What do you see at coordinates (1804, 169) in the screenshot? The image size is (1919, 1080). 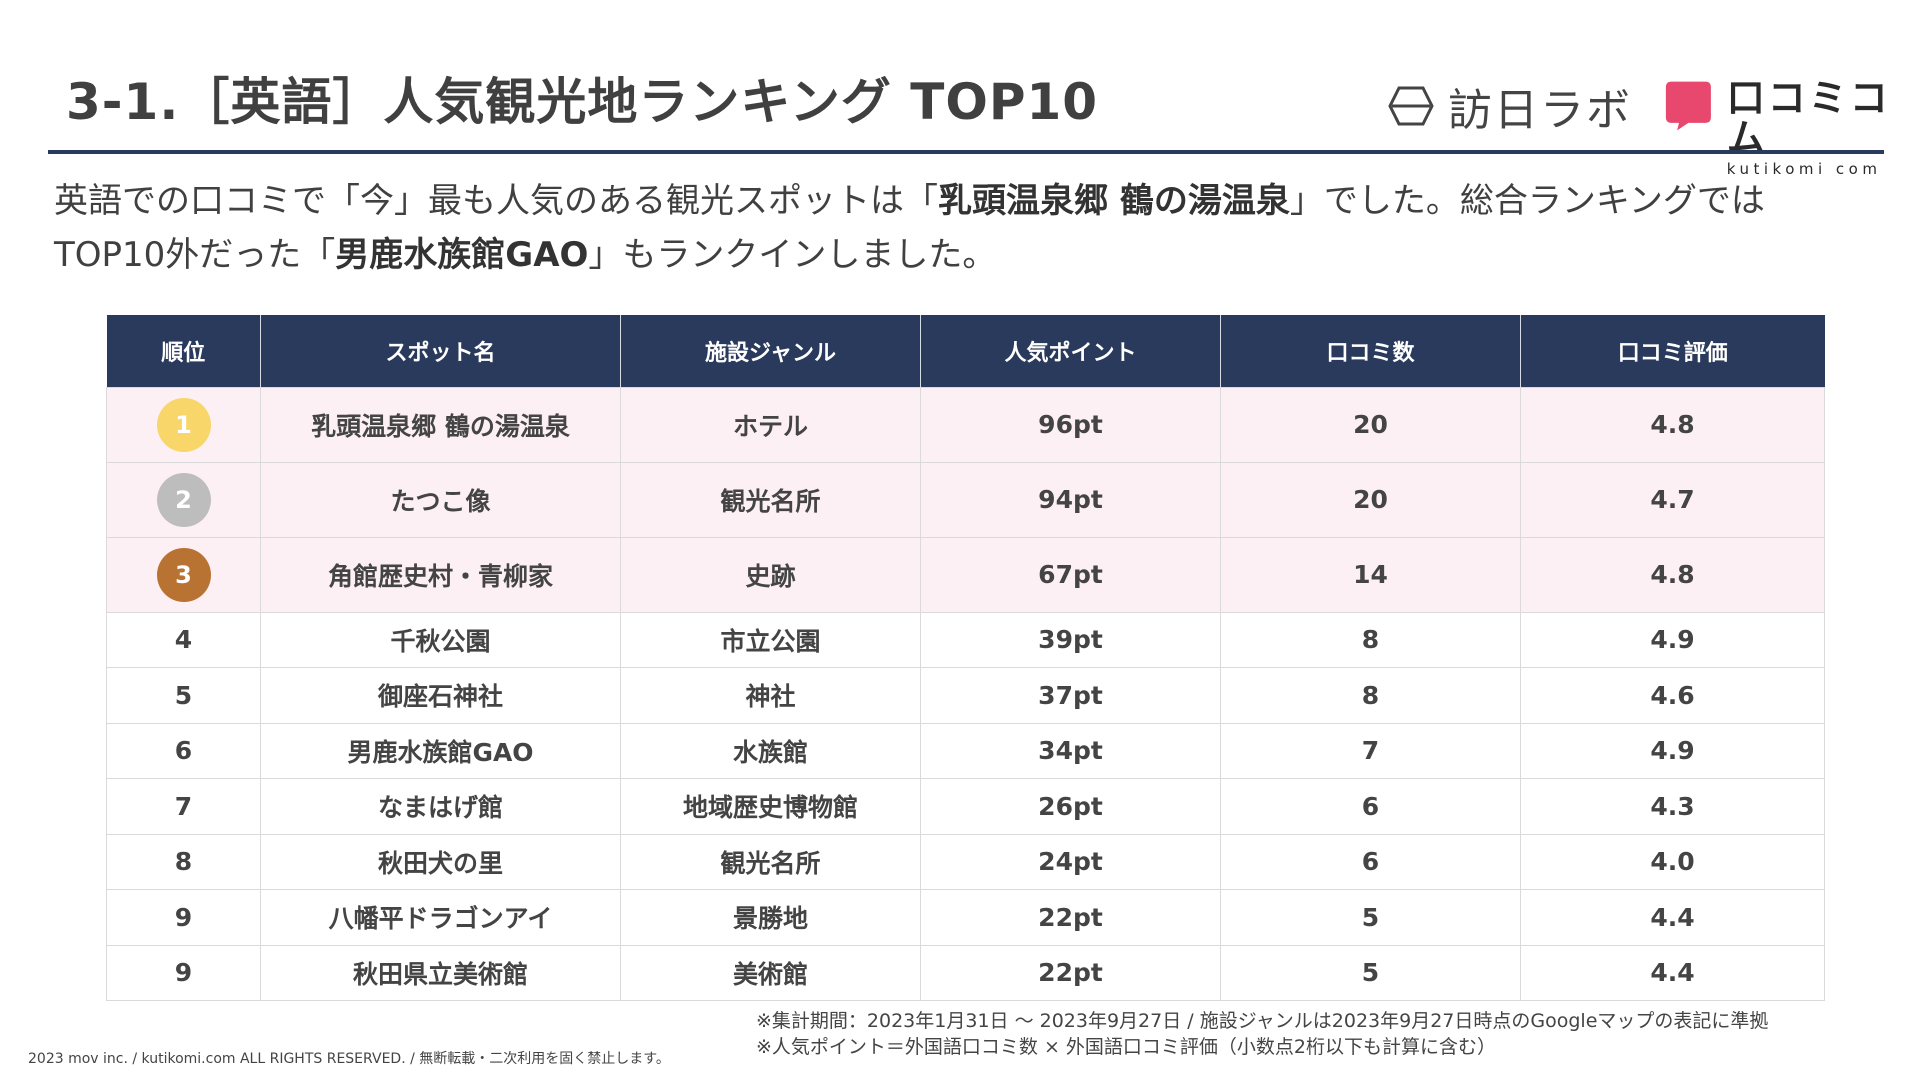 I see `kuchikomi-logo-en: kutikomi com` at bounding box center [1804, 169].